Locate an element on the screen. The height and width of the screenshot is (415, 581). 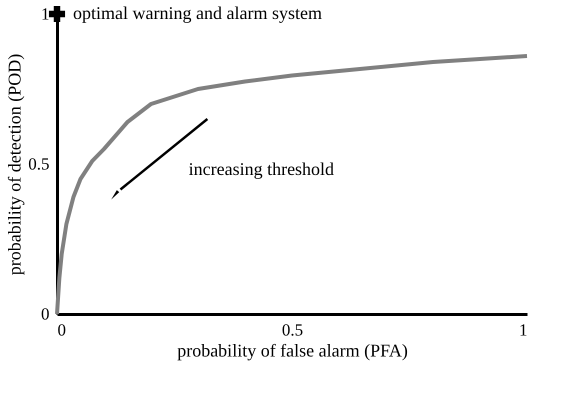
y-axis-title: probability of detection (POD) is located at coordinates (14, 165).